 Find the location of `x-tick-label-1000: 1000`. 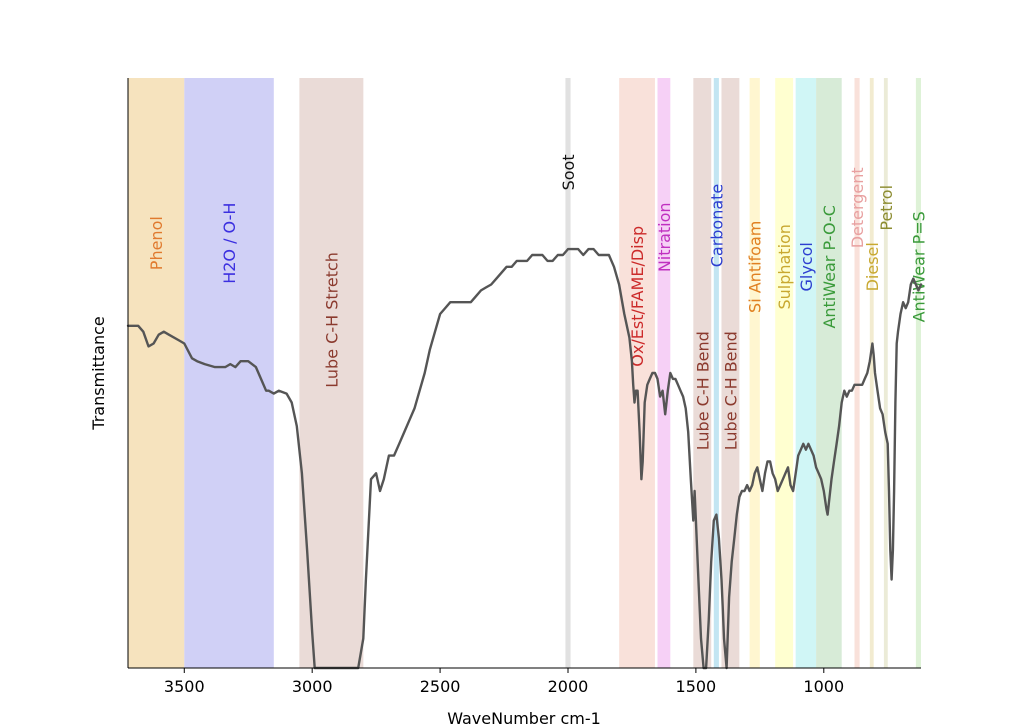

x-tick-label-1000: 1000 is located at coordinates (823, 686).